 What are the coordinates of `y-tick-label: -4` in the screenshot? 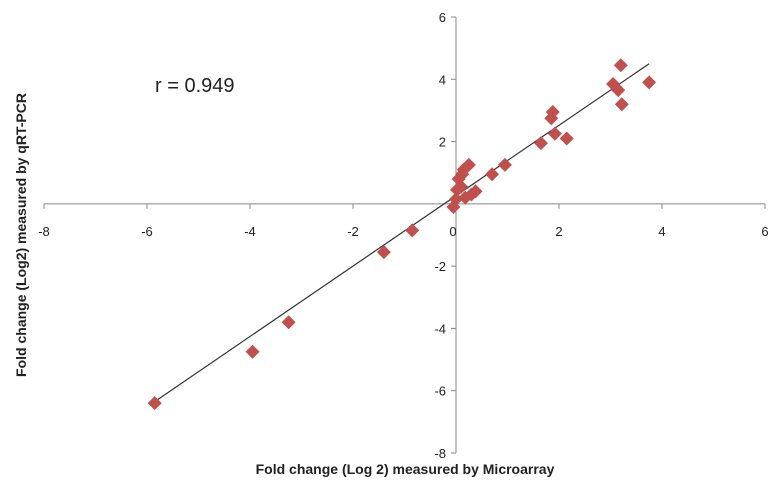 It's located at (440, 328).